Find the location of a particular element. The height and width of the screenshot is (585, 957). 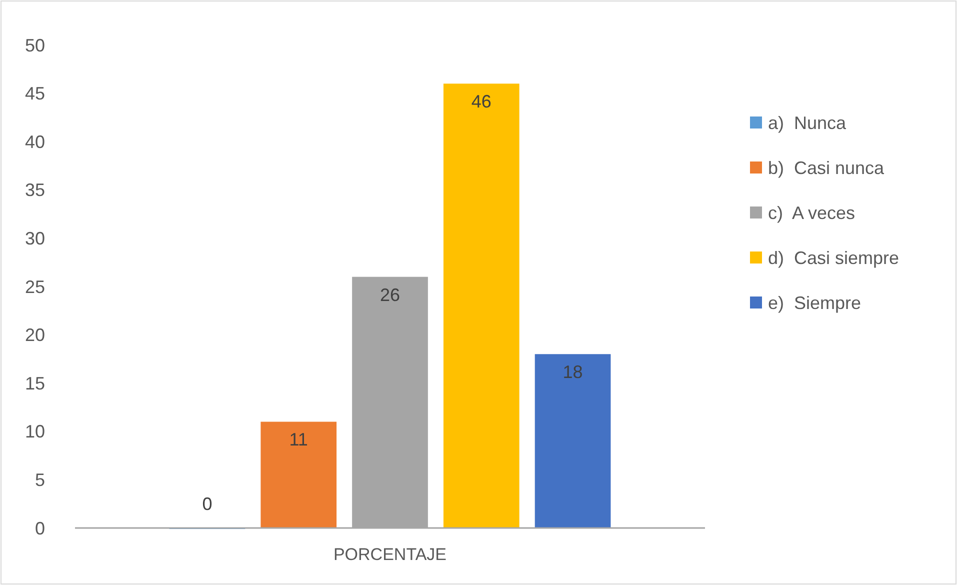

legend-label: e) Siempre is located at coordinates (815, 302).